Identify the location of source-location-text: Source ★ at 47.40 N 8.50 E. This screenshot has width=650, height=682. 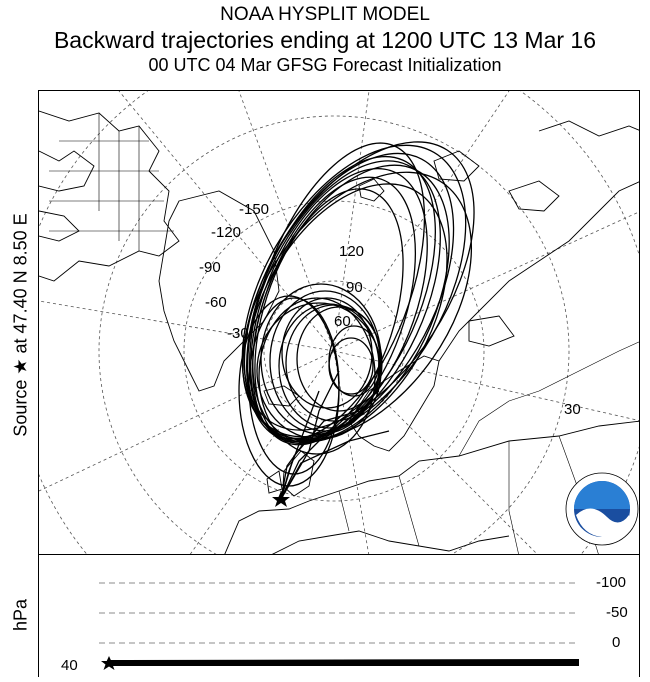
(20, 325).